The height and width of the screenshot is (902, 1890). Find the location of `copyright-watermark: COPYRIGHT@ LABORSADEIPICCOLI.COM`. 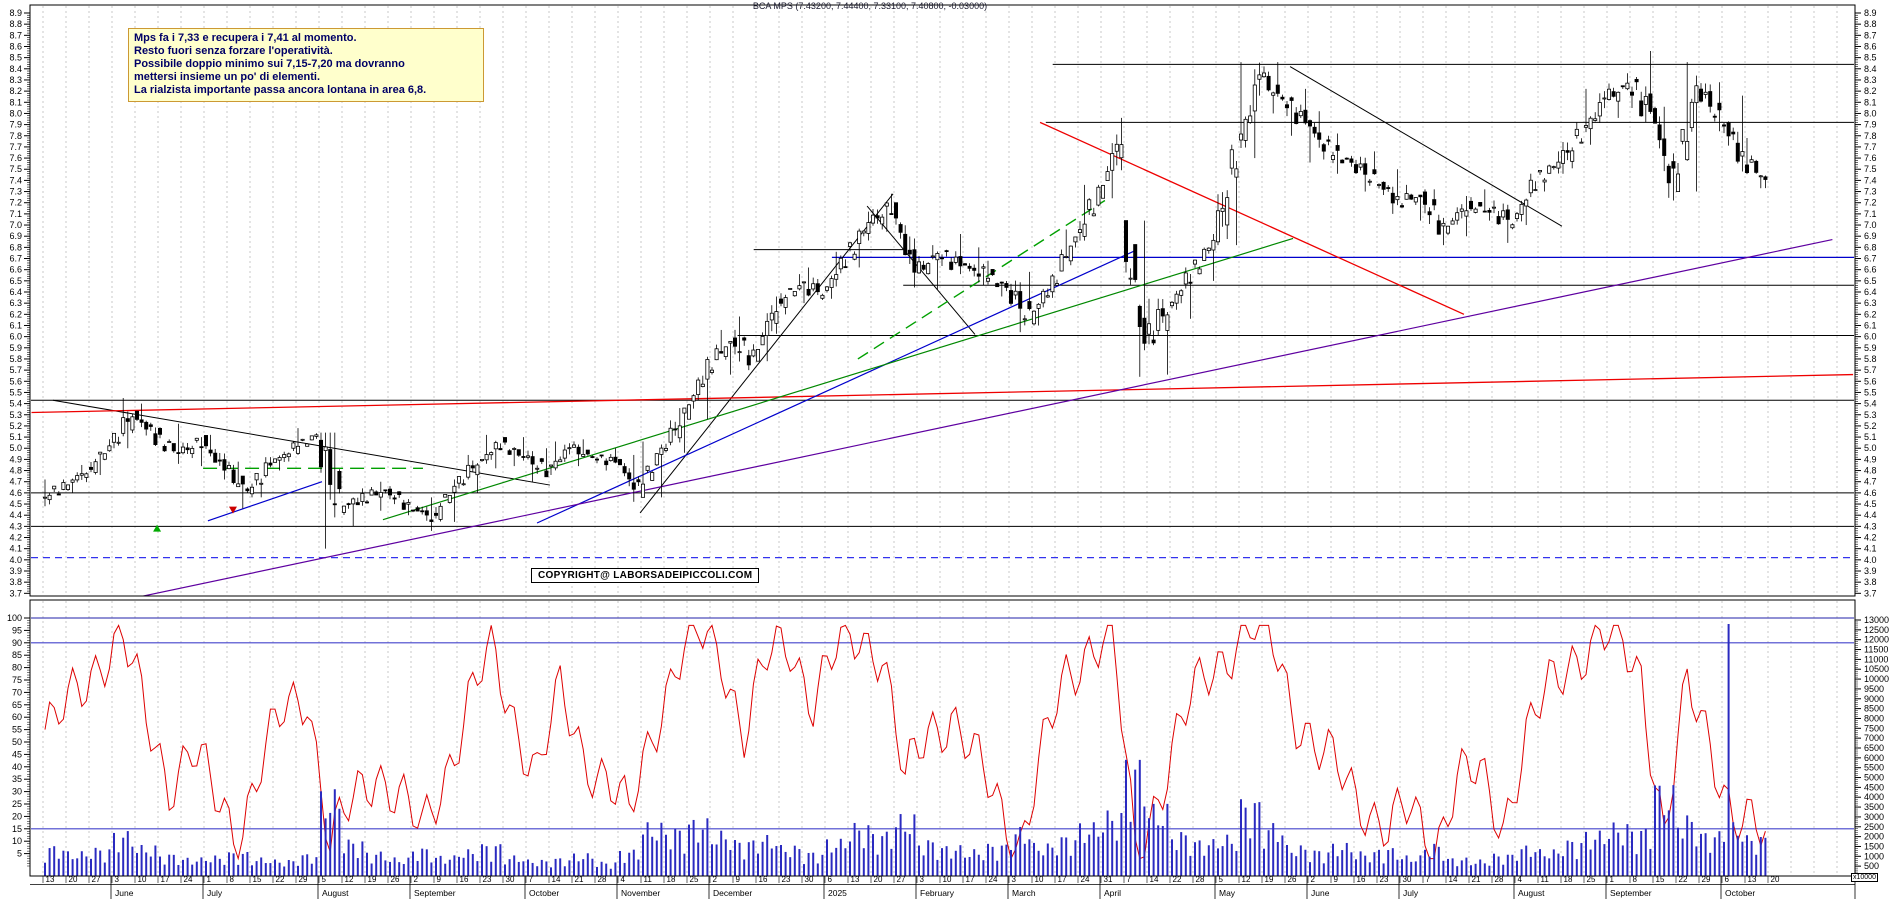

copyright-watermark: COPYRIGHT@ LABORSADEIPICCOLI.COM is located at coordinates (645, 575).